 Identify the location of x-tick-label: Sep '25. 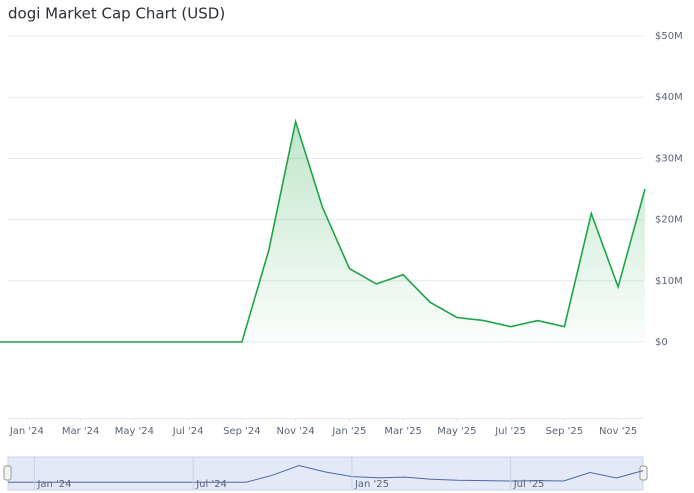
(565, 431).